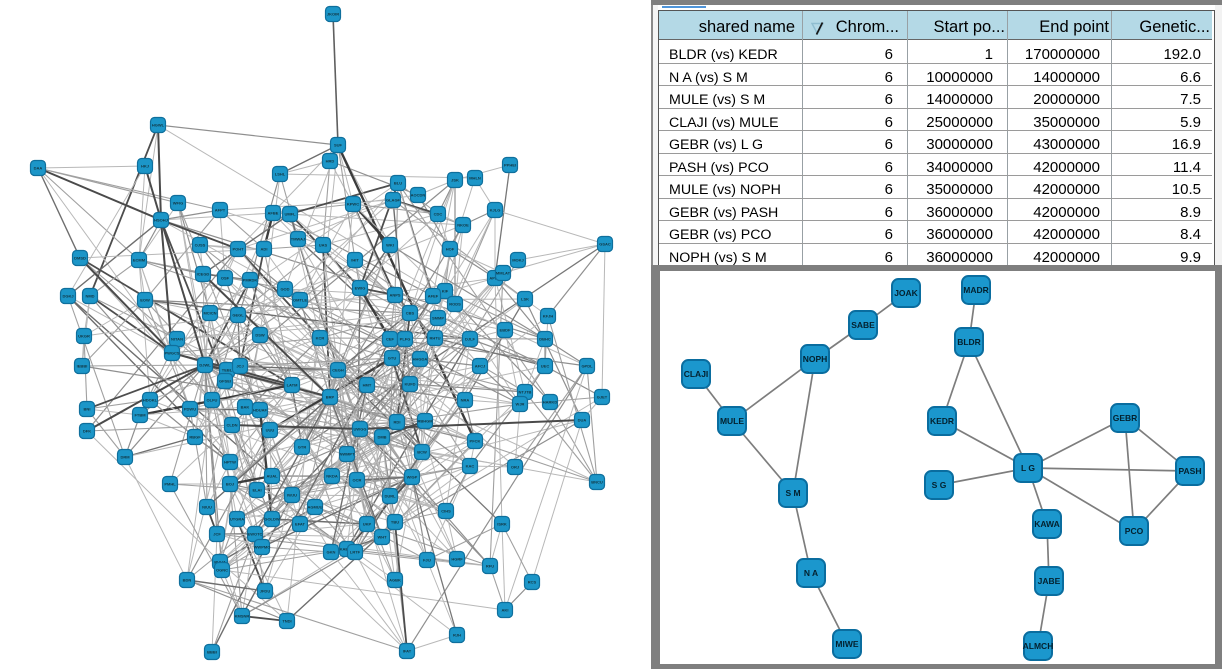 The height and width of the screenshot is (669, 1222). What do you see at coordinates (338, 370) in the screenshot?
I see `svg-text: CEGH` at bounding box center [338, 370].